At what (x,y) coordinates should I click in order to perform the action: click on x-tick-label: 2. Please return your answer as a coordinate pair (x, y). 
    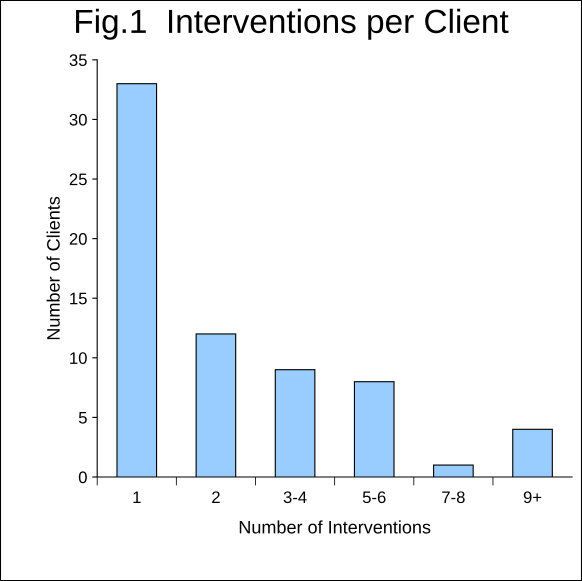
    Looking at the image, I should click on (216, 497).